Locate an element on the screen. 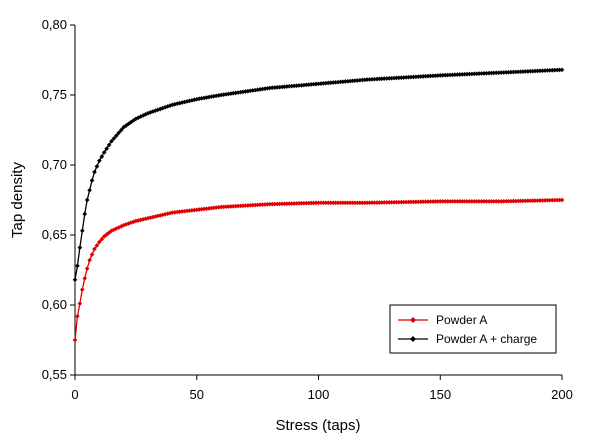 This screenshot has width=590, height=440. legend: Powder A Powder A + charge is located at coordinates (473, 329).